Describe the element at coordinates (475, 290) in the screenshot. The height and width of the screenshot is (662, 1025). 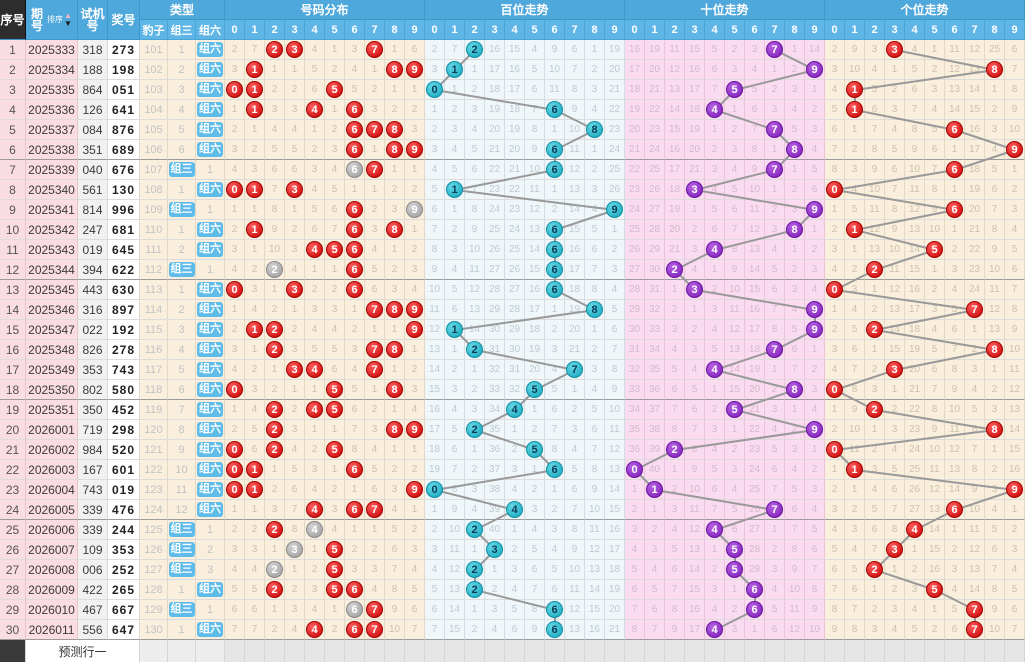
I see `hundreds-cell: 12` at that location.